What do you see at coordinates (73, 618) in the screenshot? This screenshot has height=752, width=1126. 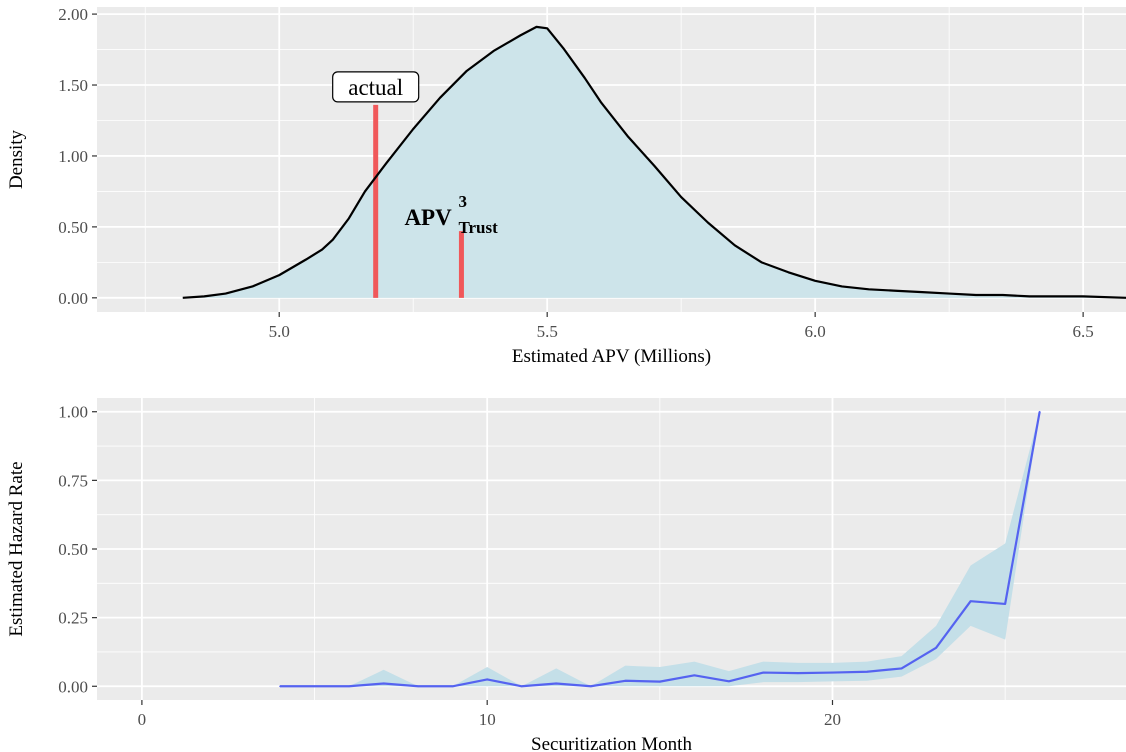 I see `y-tick-label: 0.25` at bounding box center [73, 618].